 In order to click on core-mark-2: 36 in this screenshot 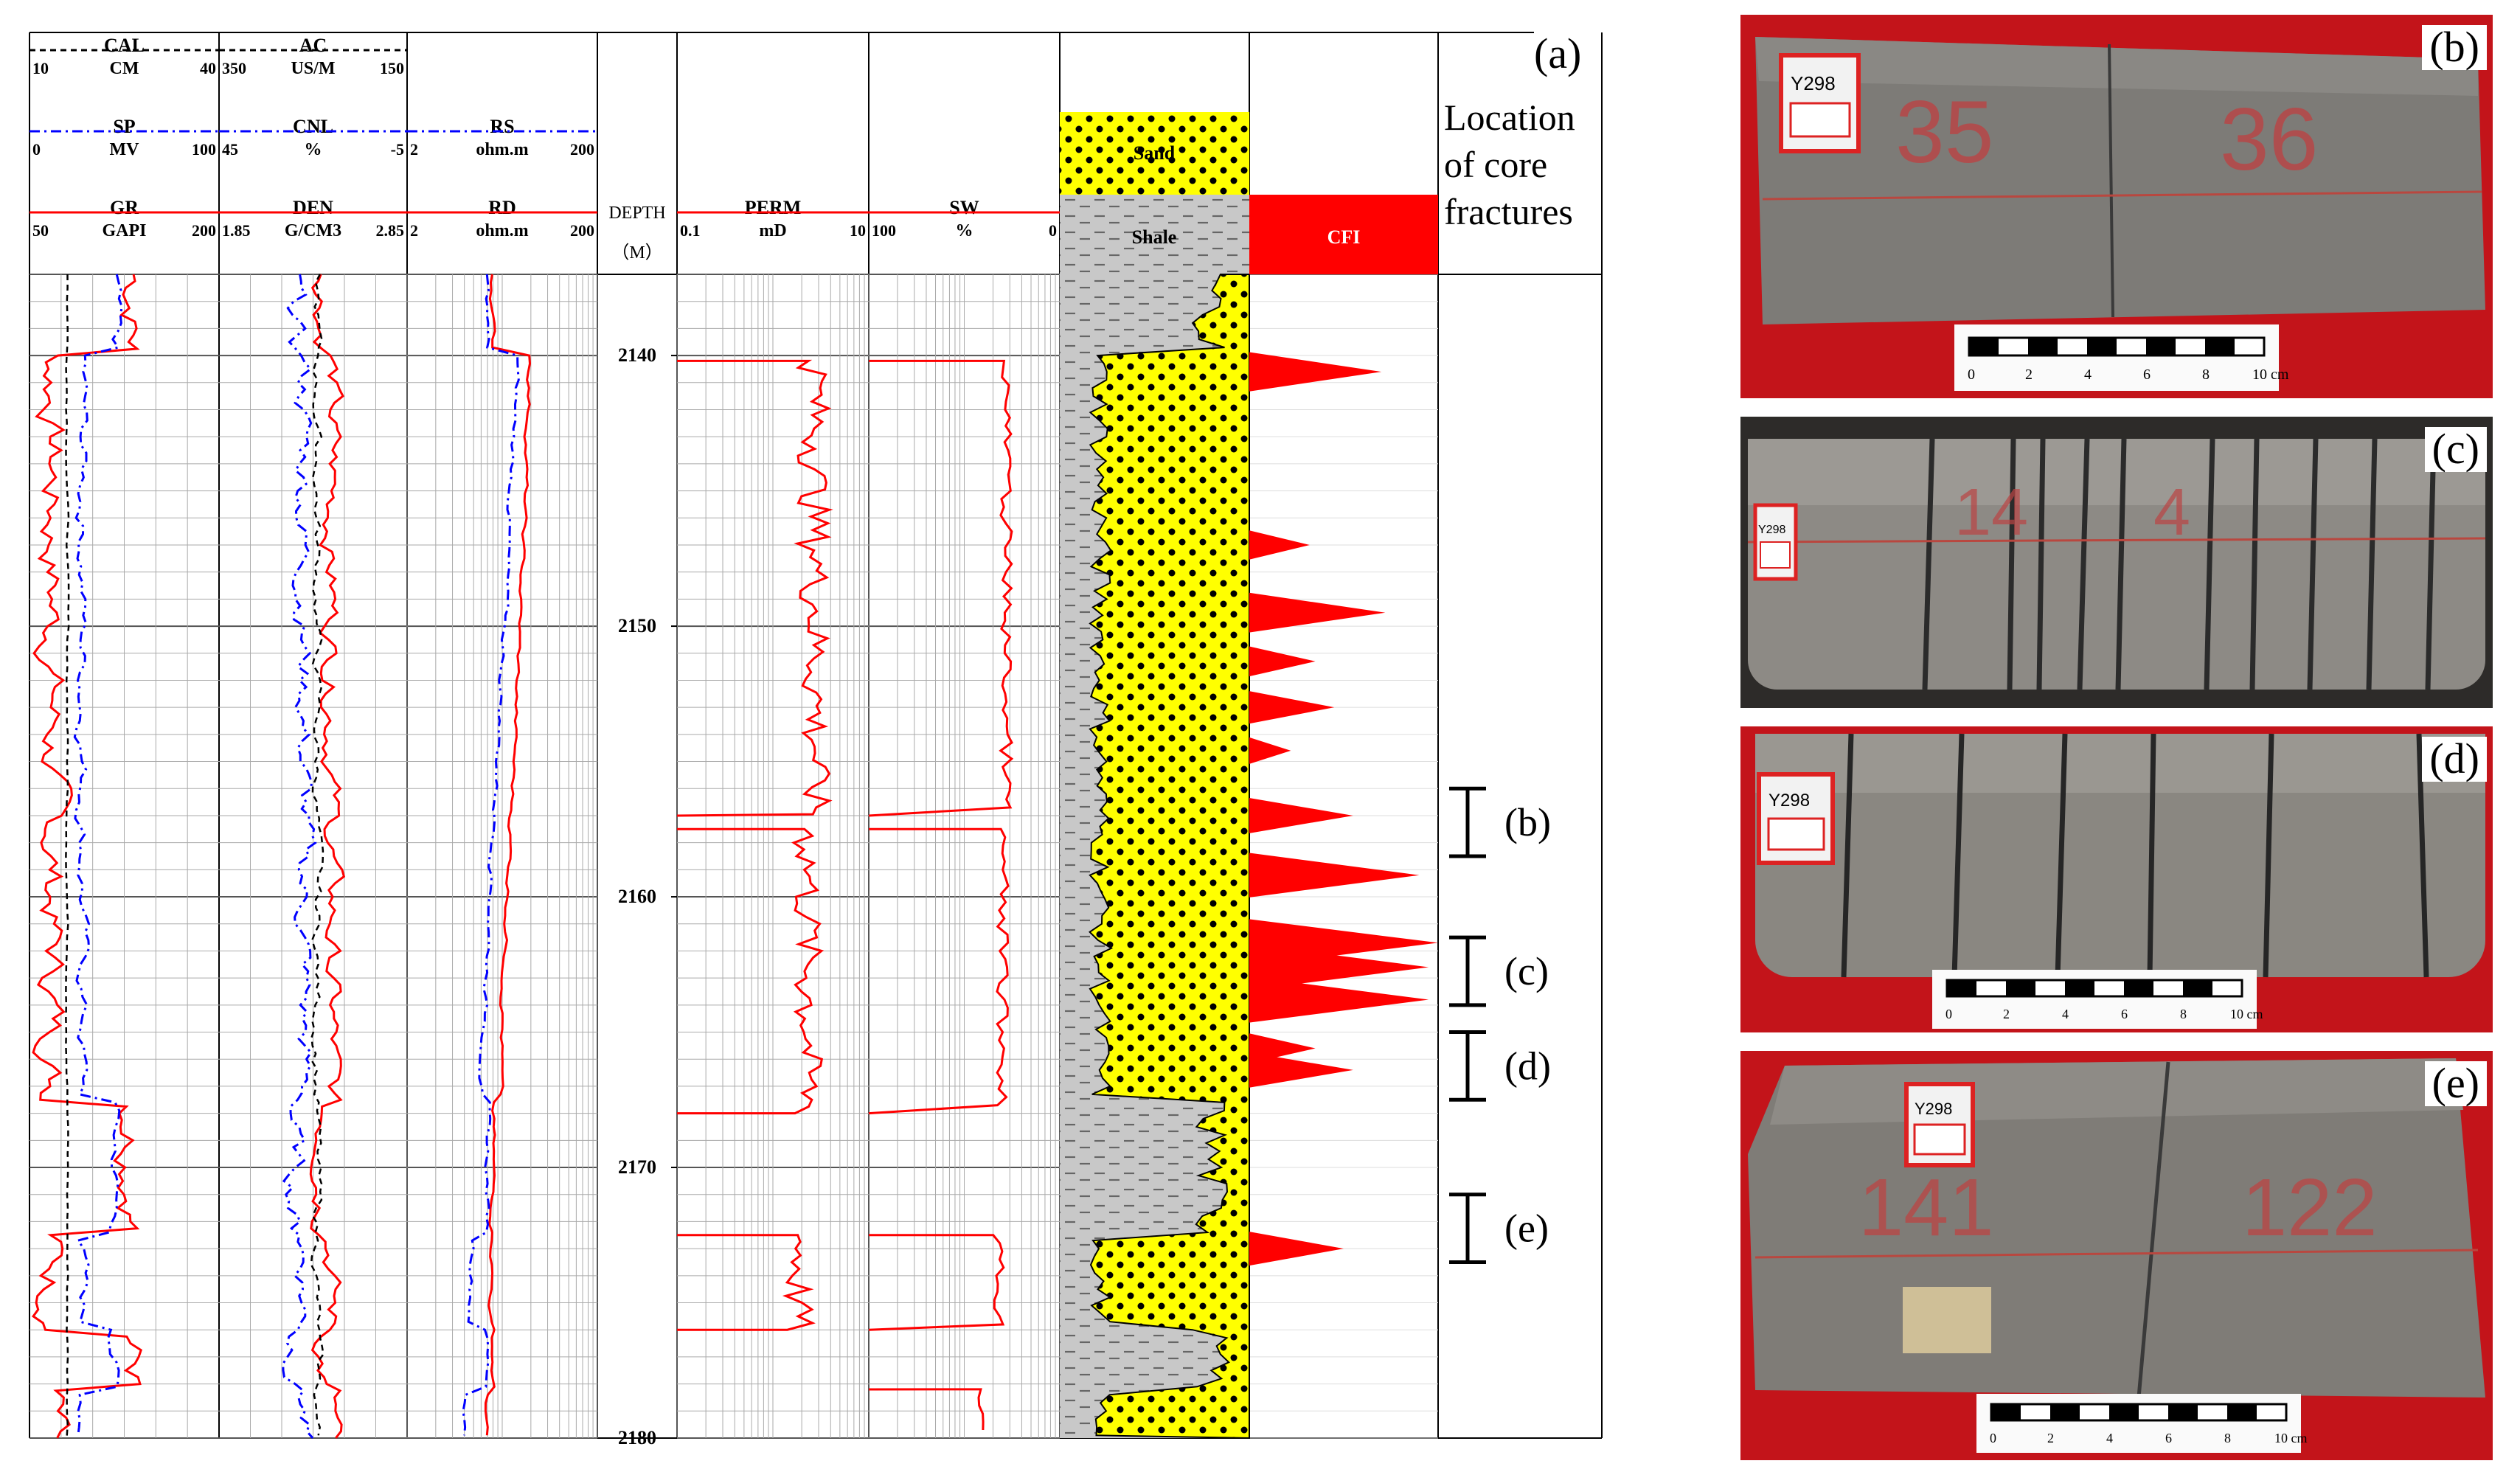, I will do `click(2269, 139)`.